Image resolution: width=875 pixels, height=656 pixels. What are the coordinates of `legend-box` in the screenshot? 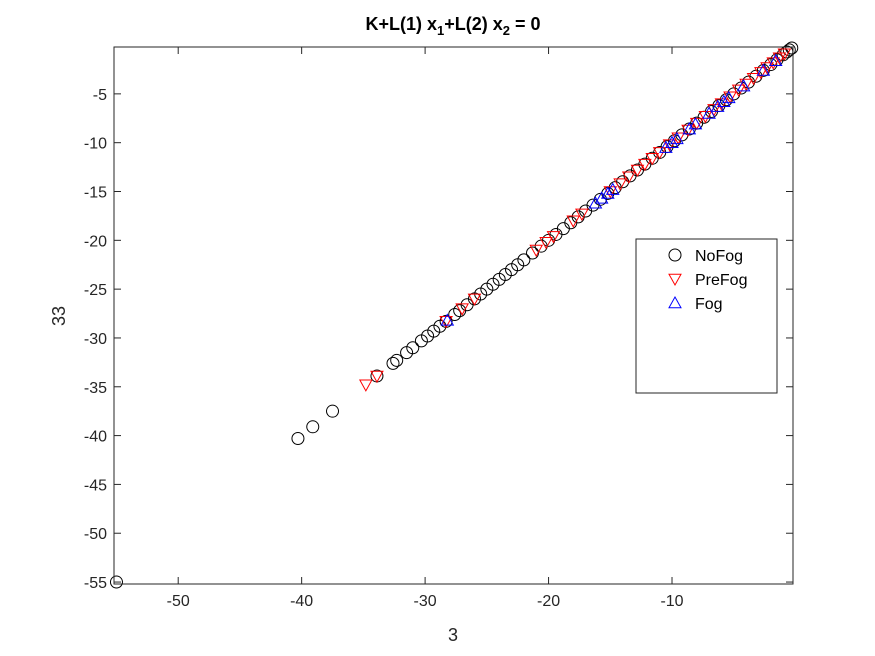 It's located at (706, 316).